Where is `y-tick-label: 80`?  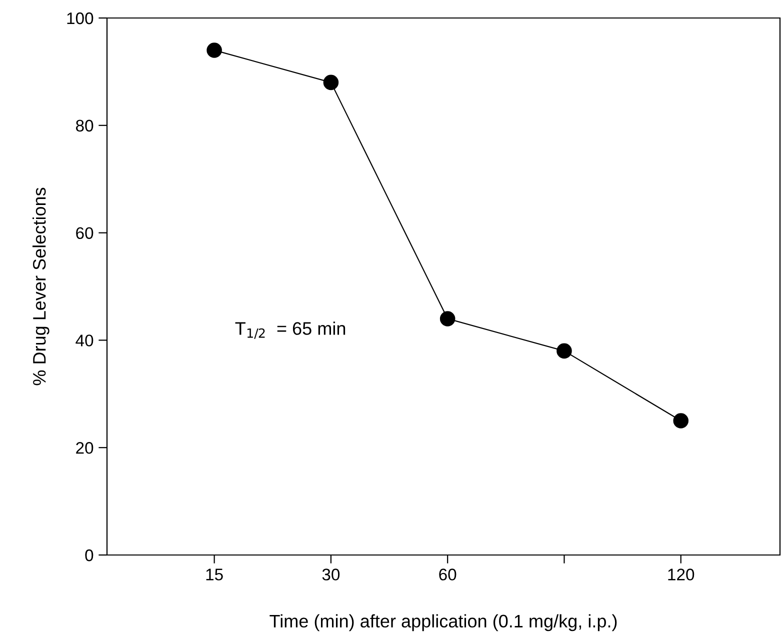 y-tick-label: 80 is located at coordinates (85, 126).